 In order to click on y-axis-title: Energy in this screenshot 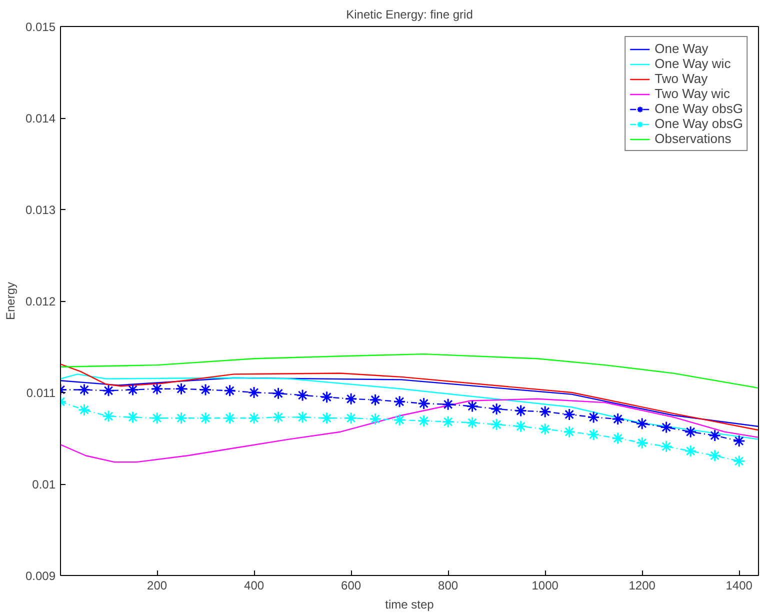, I will do `click(10, 301)`.